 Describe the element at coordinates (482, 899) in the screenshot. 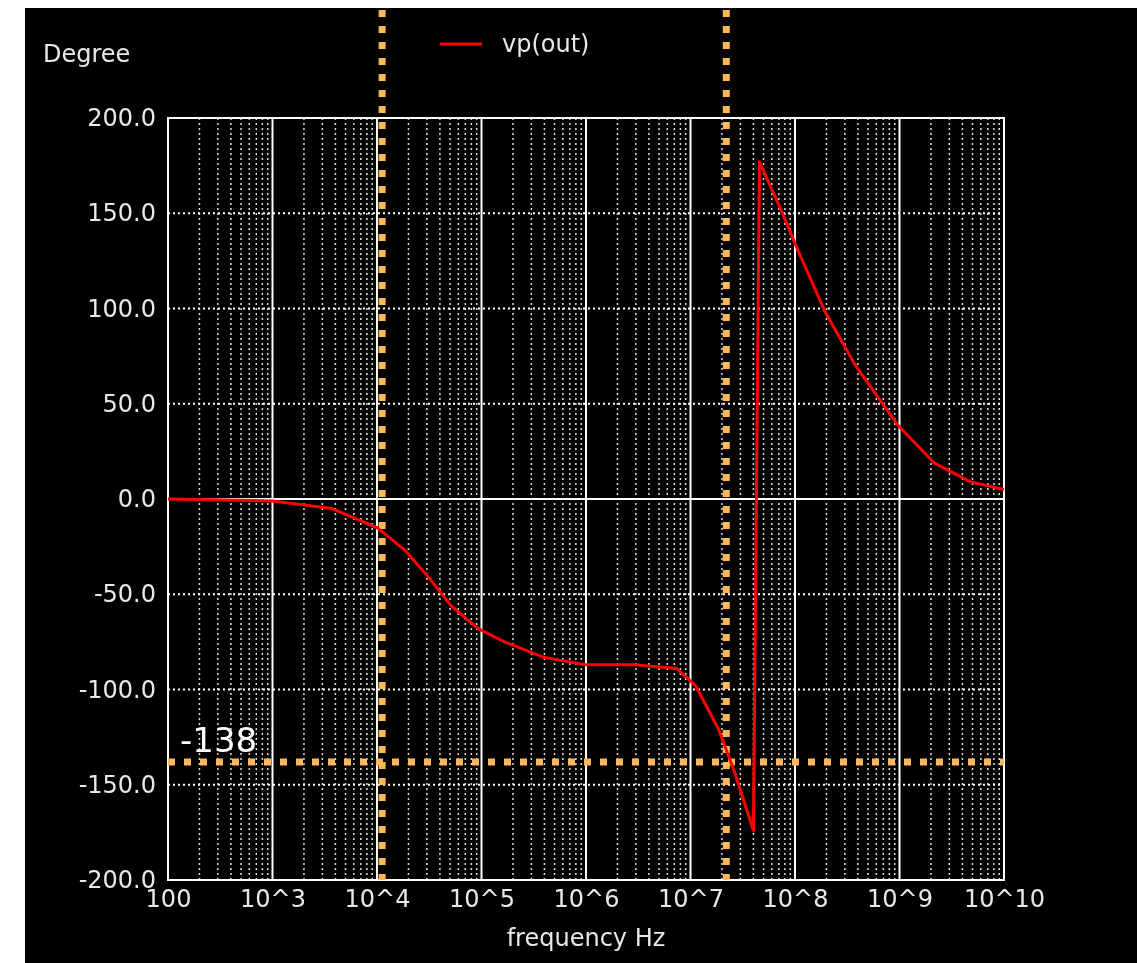

I see `x-tick-label: 10^5` at that location.